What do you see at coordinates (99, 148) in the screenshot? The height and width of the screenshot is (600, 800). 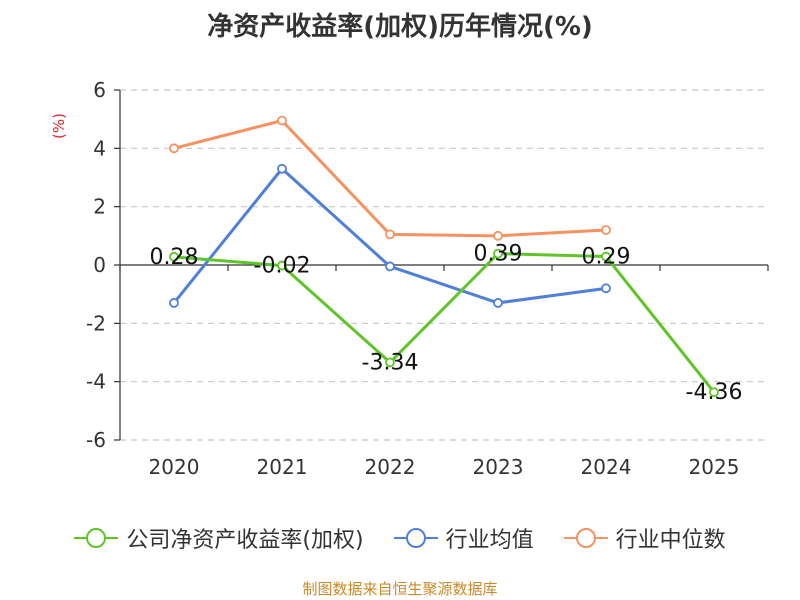 I see `y-tick-label: 4` at bounding box center [99, 148].